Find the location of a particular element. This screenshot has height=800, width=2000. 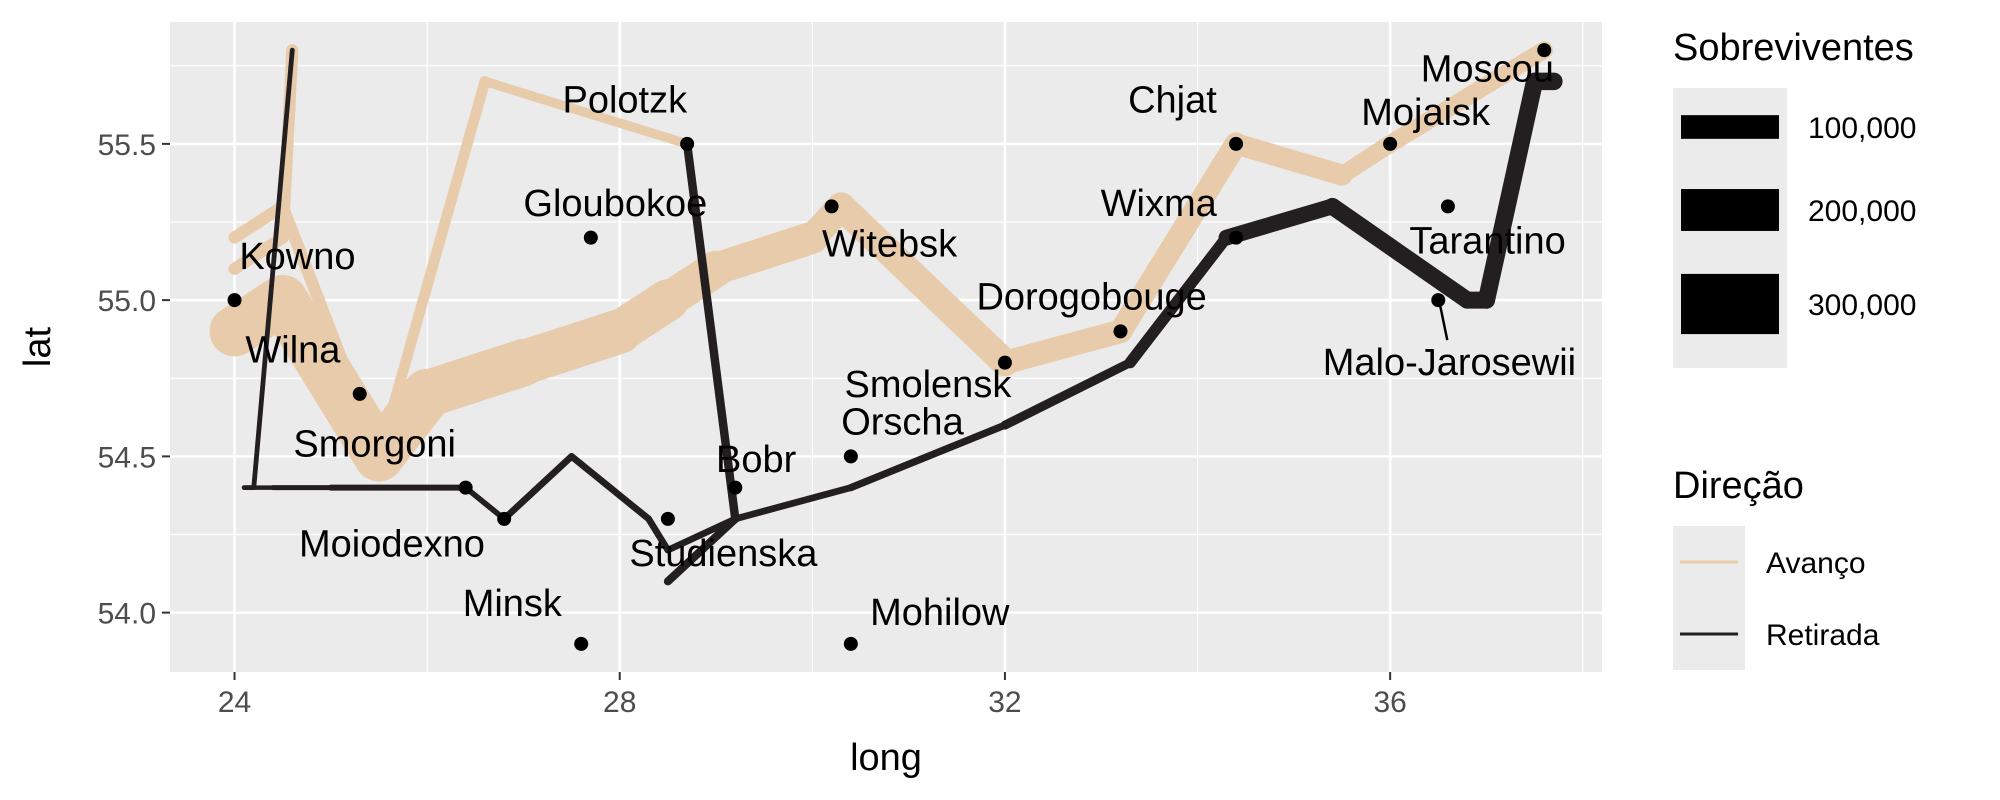

city-label: Mojaisk is located at coordinates (1426, 113).